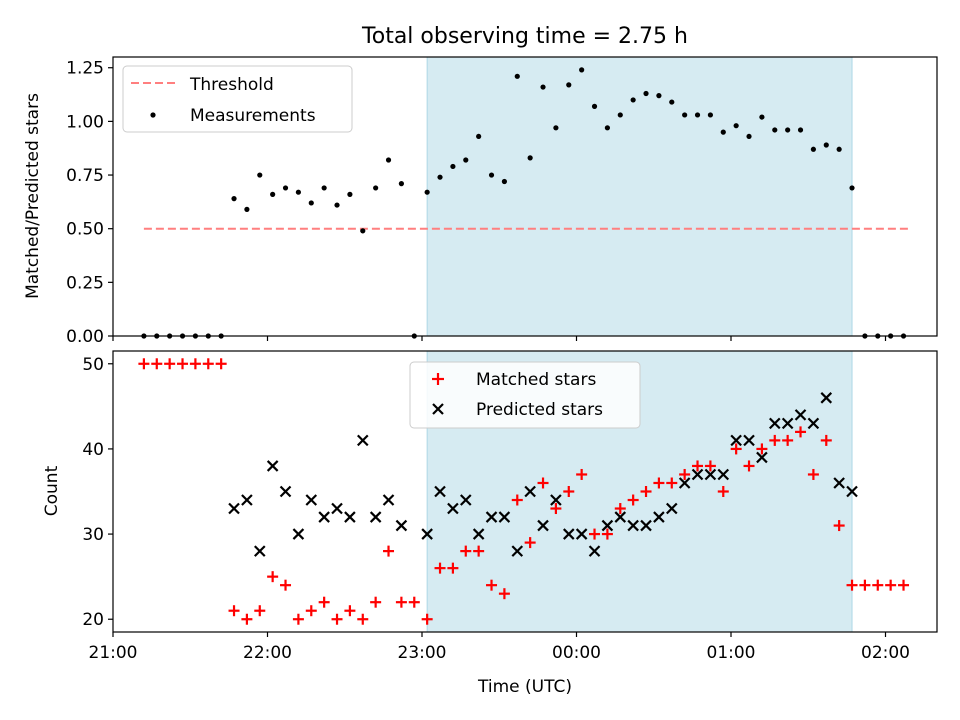 Image resolution: width=960 pixels, height=720 pixels. Describe the element at coordinates (93, 620) in the screenshot. I see `bottom-y-tick-label: 20` at that location.